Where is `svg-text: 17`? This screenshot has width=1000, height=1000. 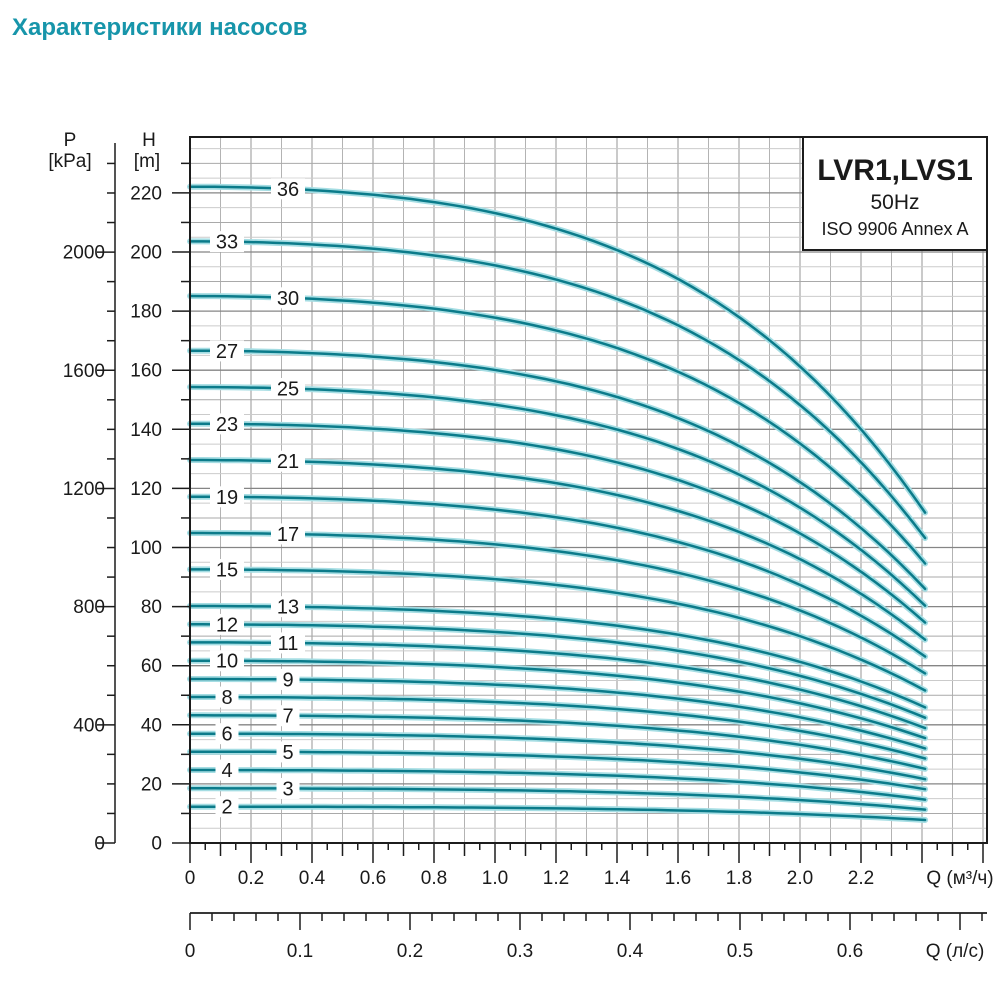
svg-text: 17 is located at coordinates (288, 535).